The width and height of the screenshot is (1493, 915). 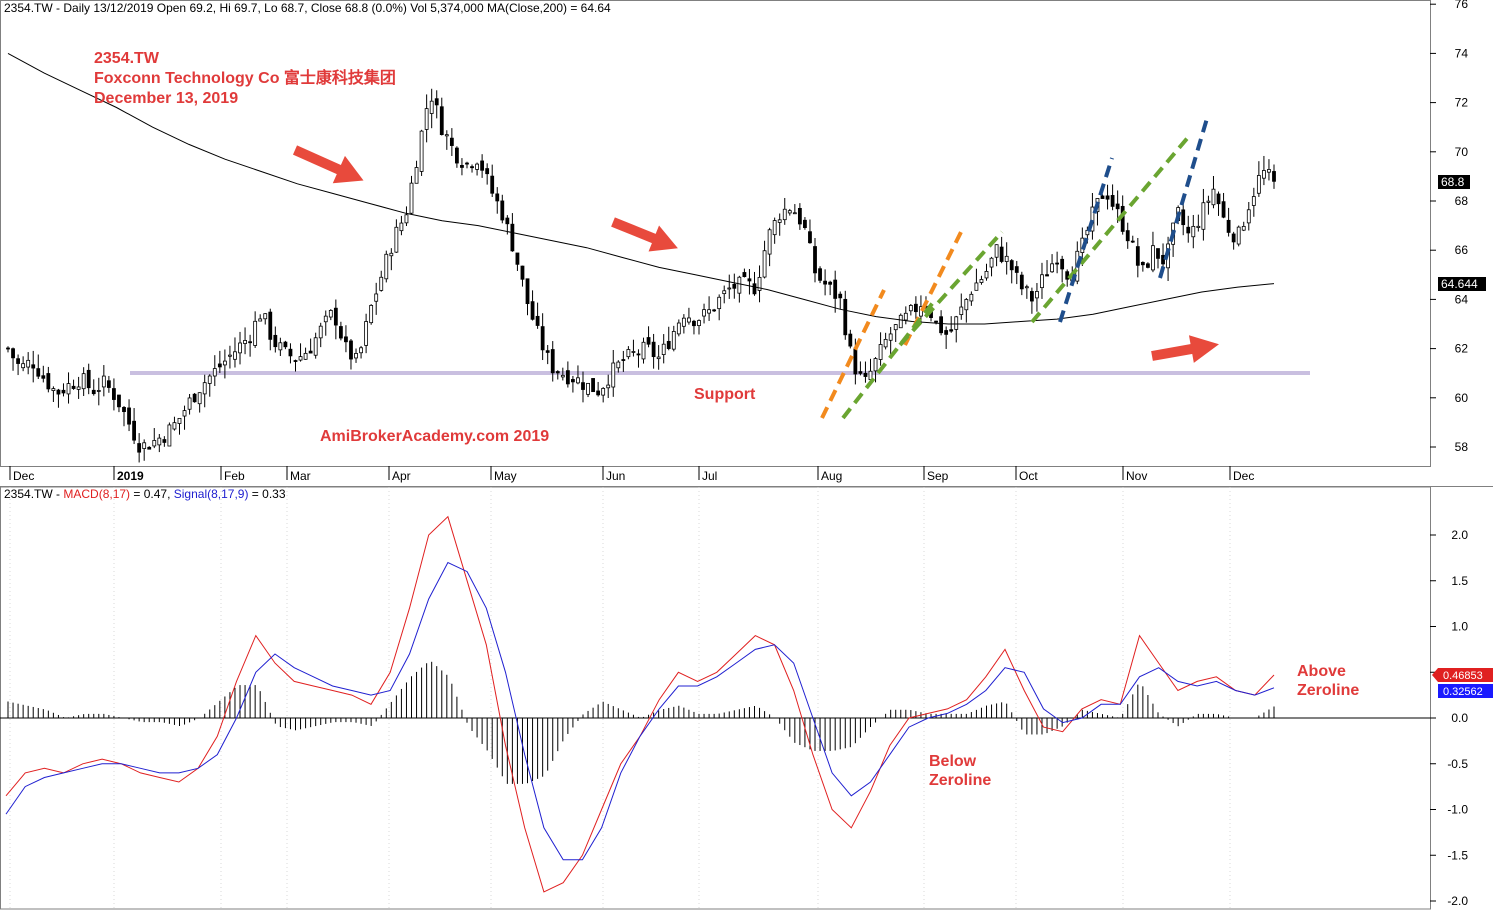 I want to click on price-tick-label: 64, so click(x=1462, y=299).